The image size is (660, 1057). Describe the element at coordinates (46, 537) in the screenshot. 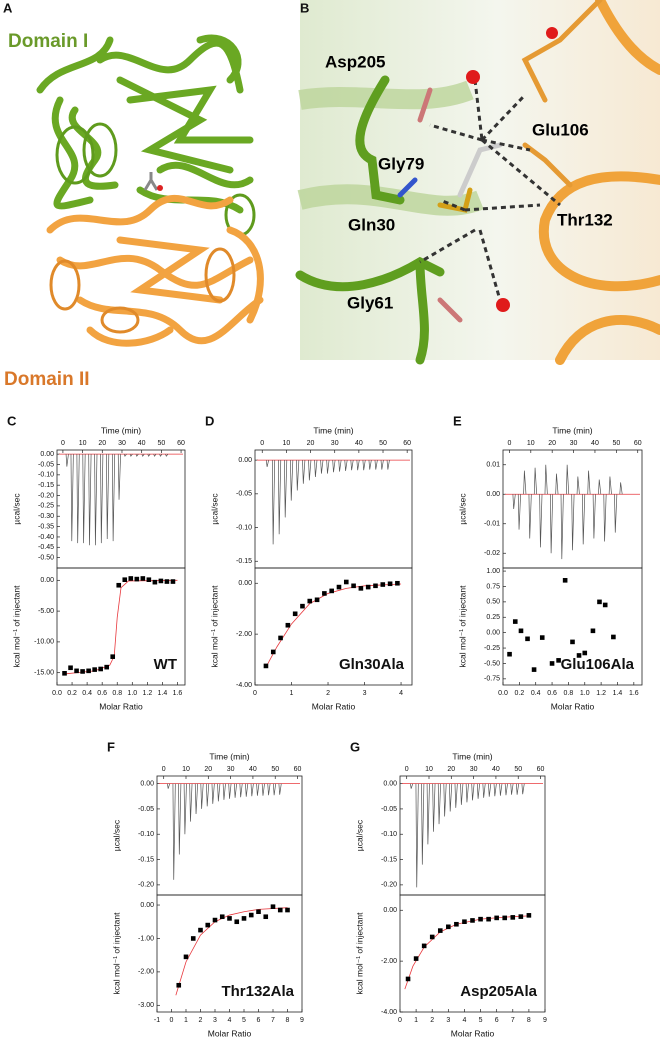

I see `y-tick-label: -0.40` at that location.